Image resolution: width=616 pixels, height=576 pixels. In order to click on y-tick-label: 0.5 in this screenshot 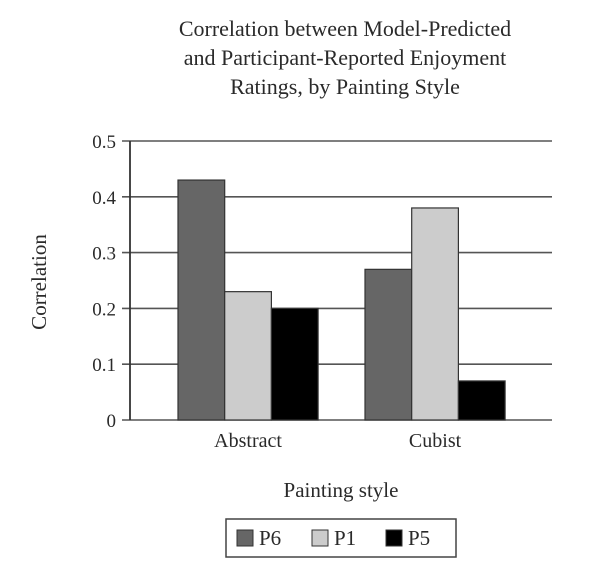, I will do `click(104, 142)`.